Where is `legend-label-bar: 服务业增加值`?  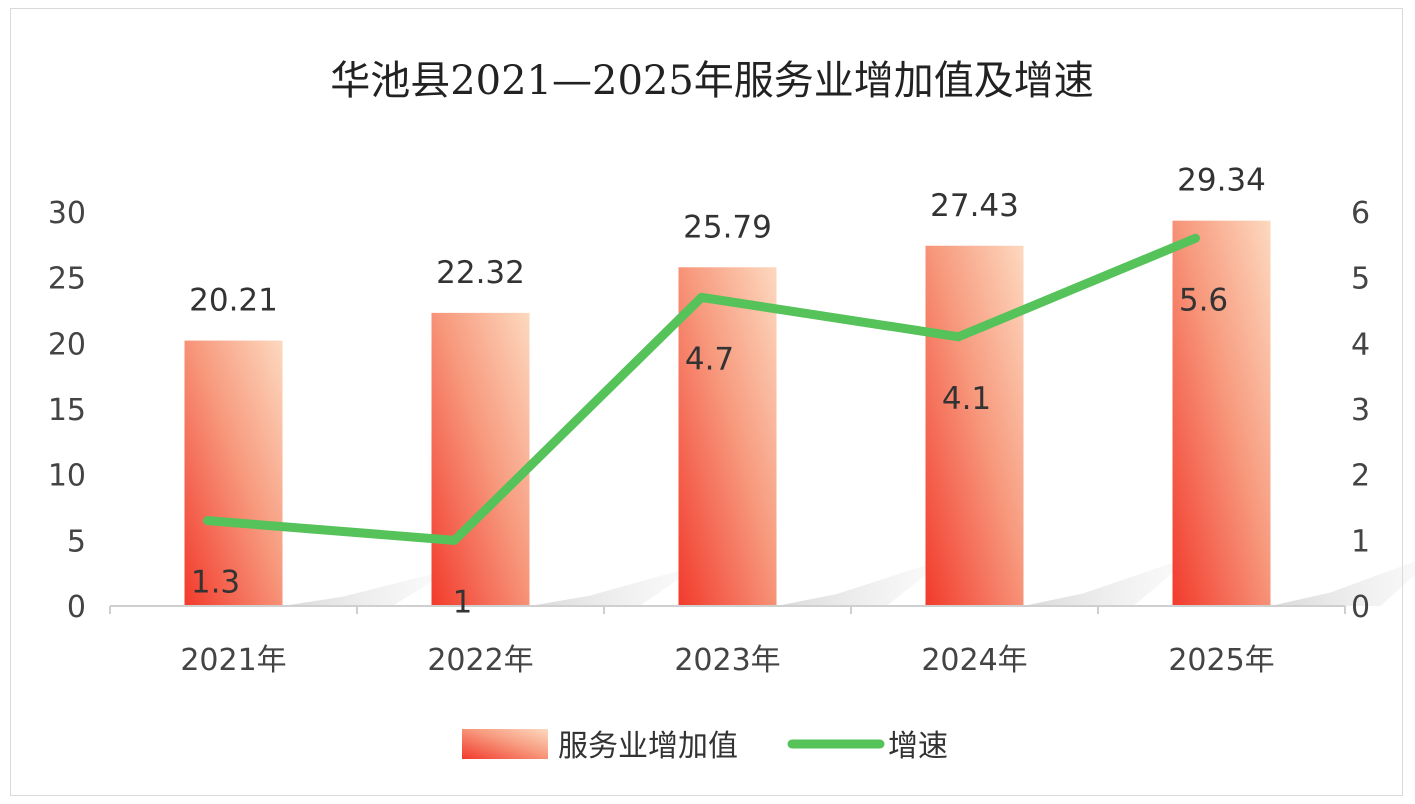
legend-label-bar: 服务业增加值 is located at coordinates (648, 746).